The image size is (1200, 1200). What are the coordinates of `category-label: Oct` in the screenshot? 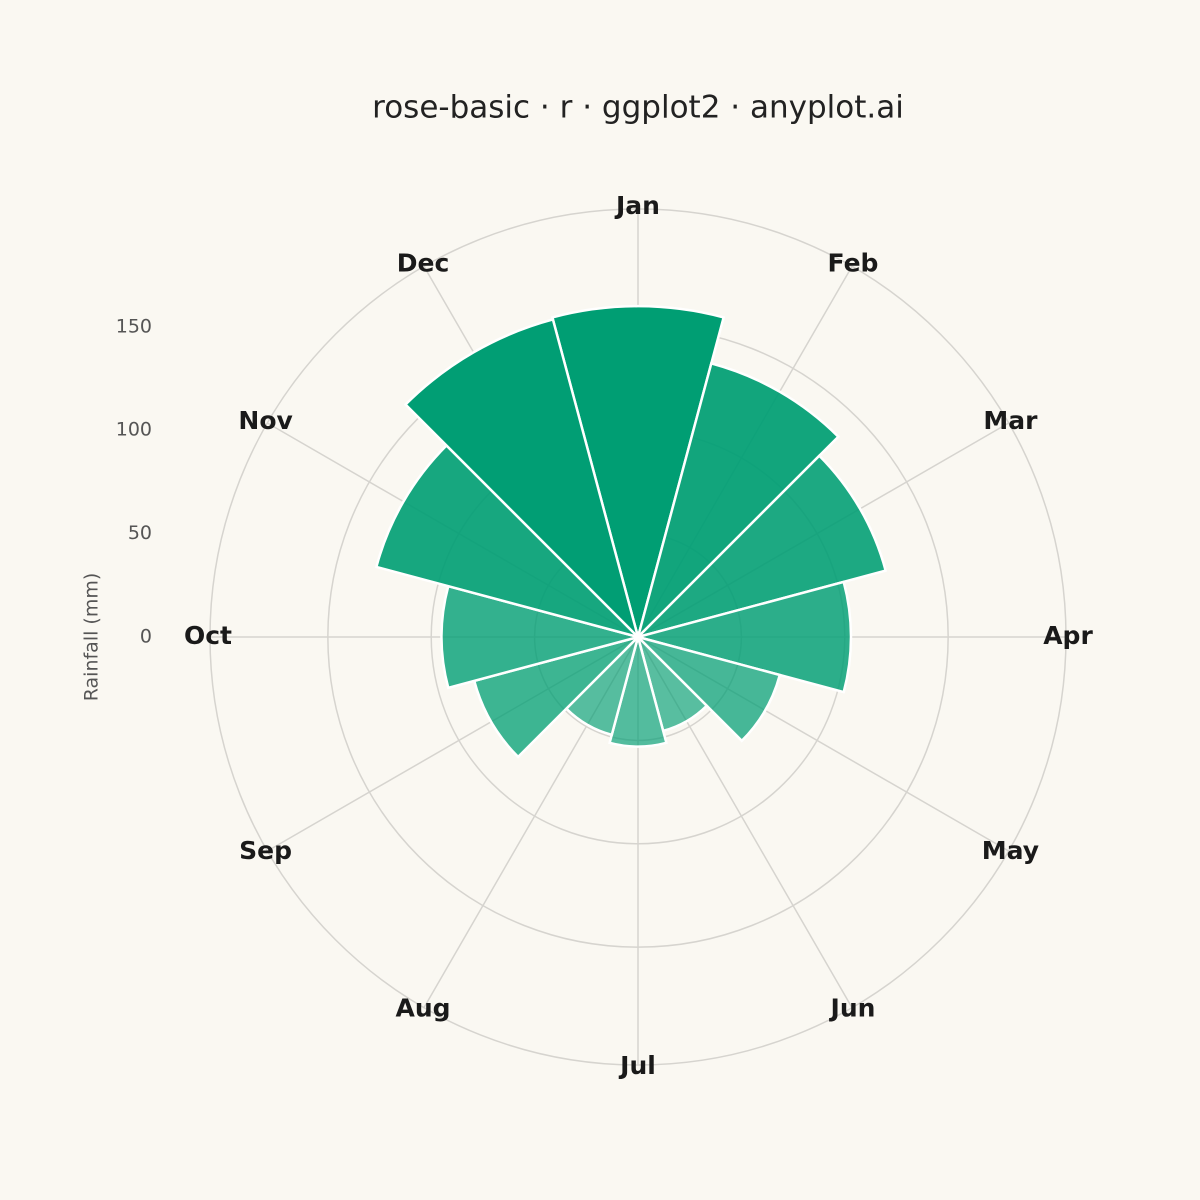 It's located at (208, 635).